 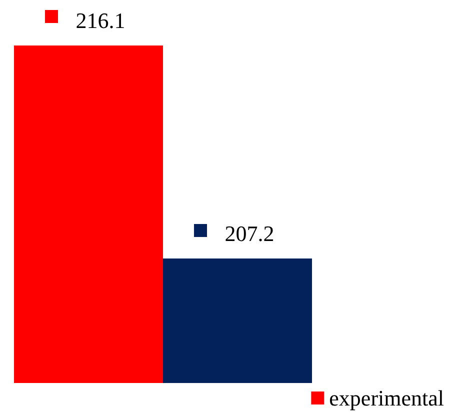 What do you see at coordinates (386, 398) in the screenshot?
I see `legend-label: experimental` at bounding box center [386, 398].